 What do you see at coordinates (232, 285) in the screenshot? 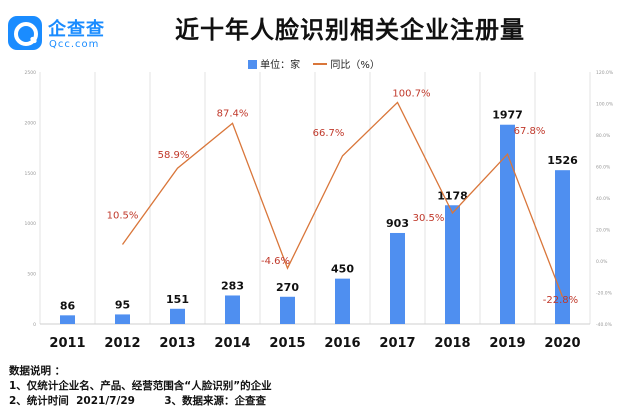
I see `bar-value-label: 283` at bounding box center [232, 285].